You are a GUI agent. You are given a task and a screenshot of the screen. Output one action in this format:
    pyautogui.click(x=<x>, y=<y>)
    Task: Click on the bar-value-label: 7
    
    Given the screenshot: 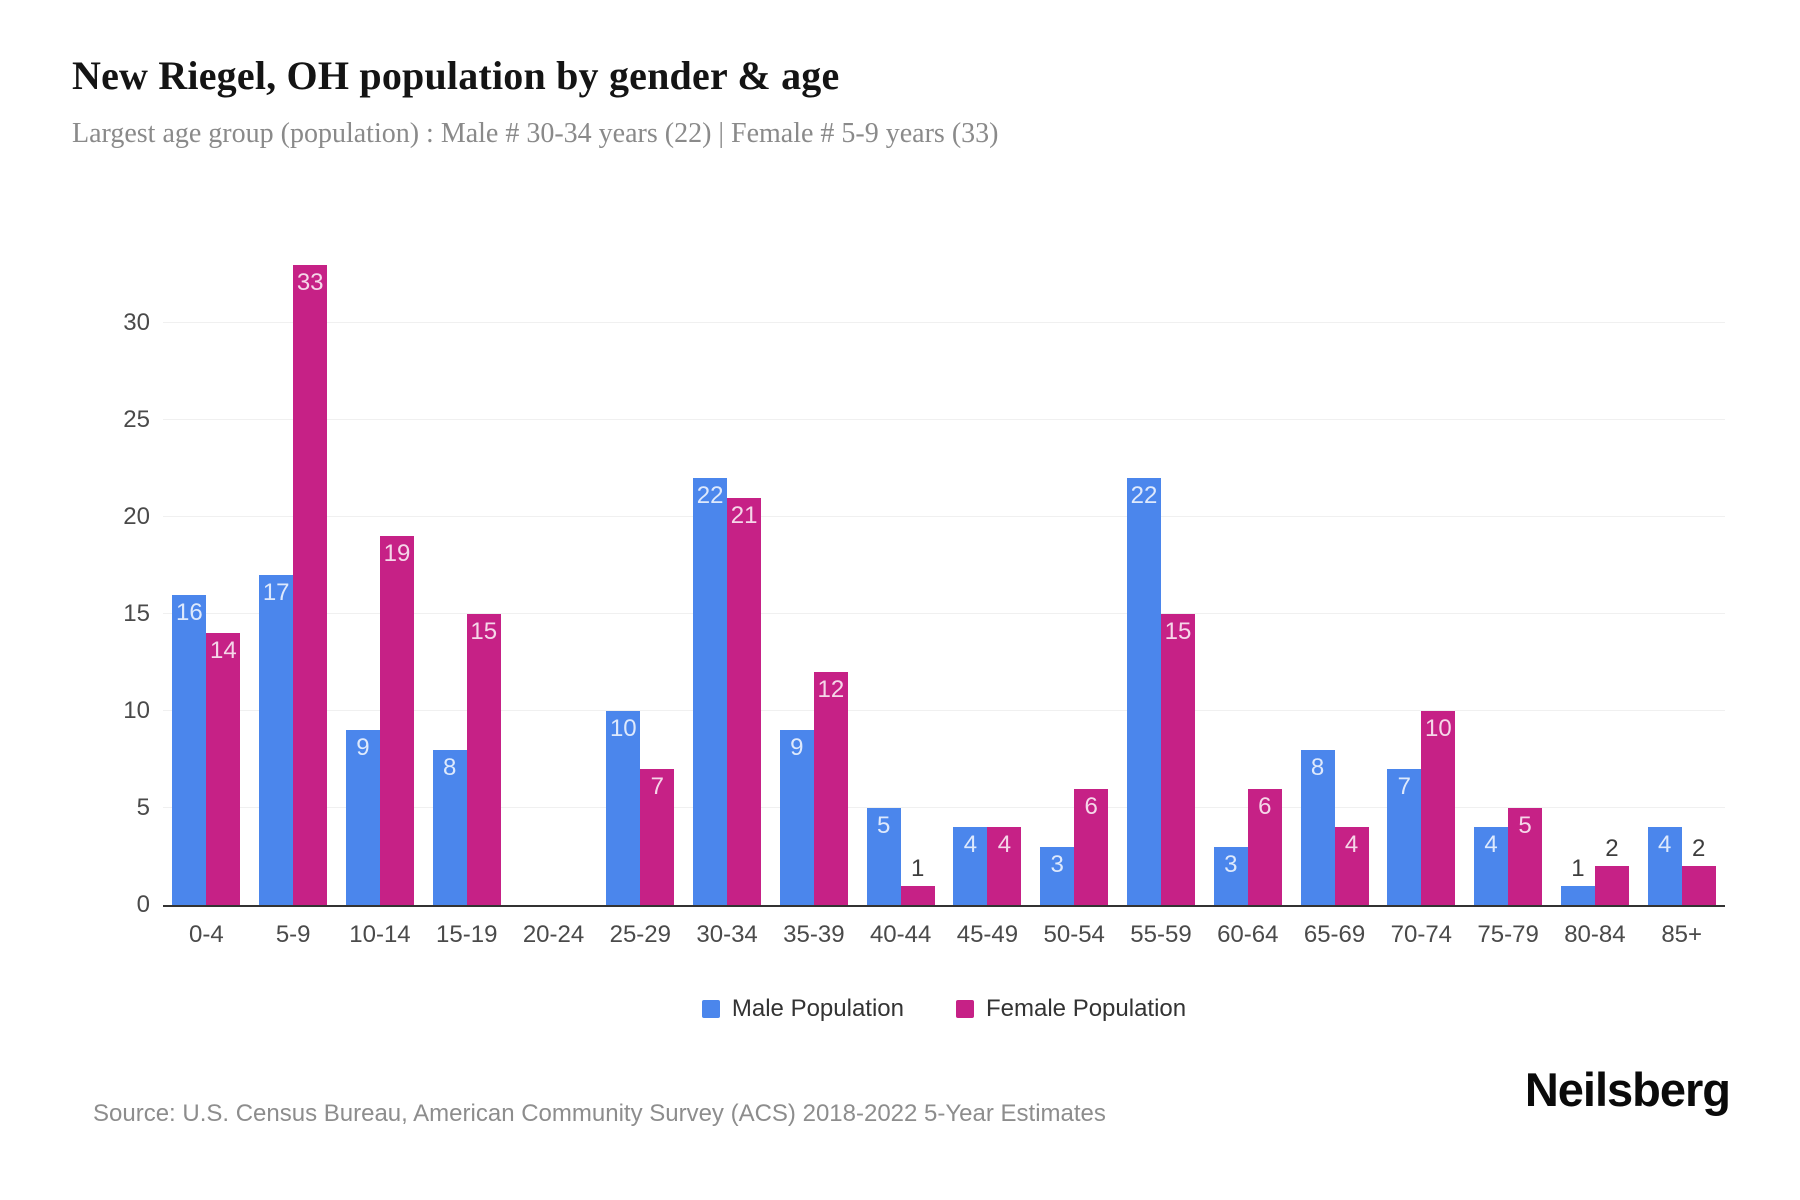 What is the action you would take?
    pyautogui.click(x=1404, y=787)
    